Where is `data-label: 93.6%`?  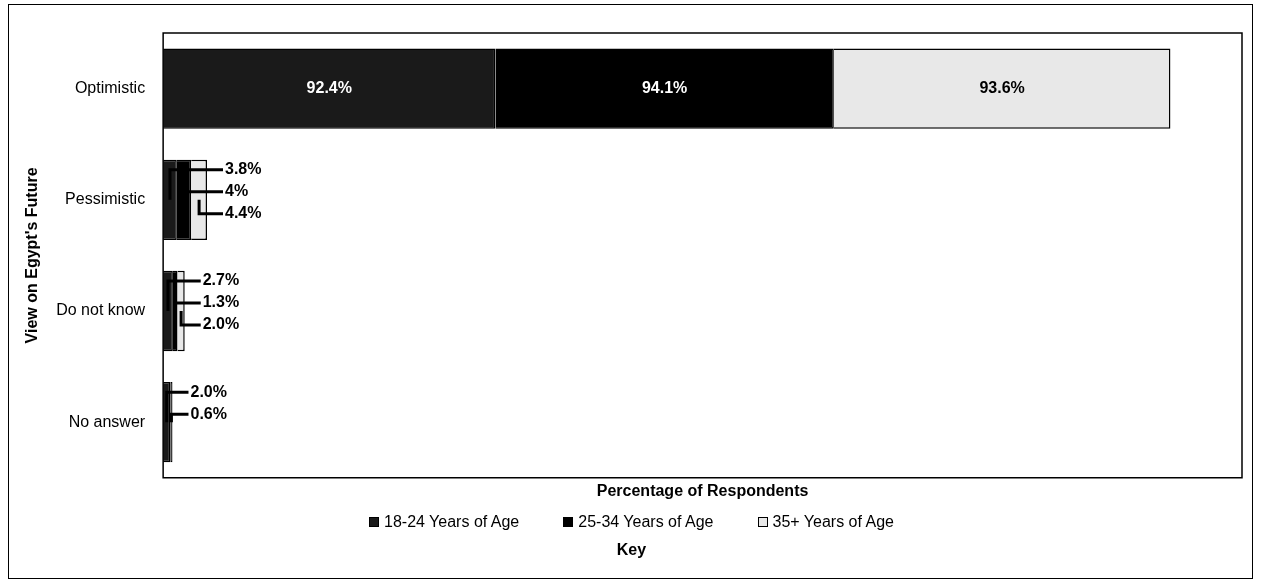 data-label: 93.6% is located at coordinates (1002, 88).